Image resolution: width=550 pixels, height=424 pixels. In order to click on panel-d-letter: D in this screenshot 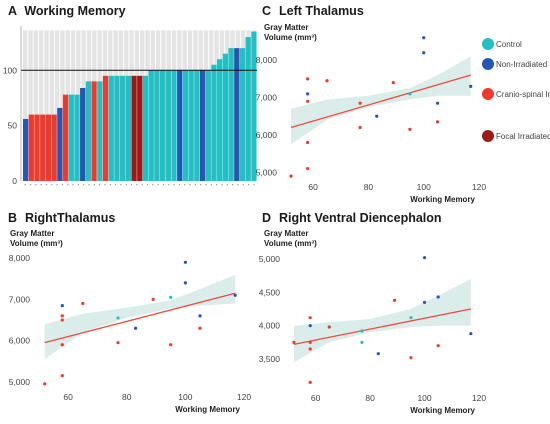, I will do `click(266, 218)`.